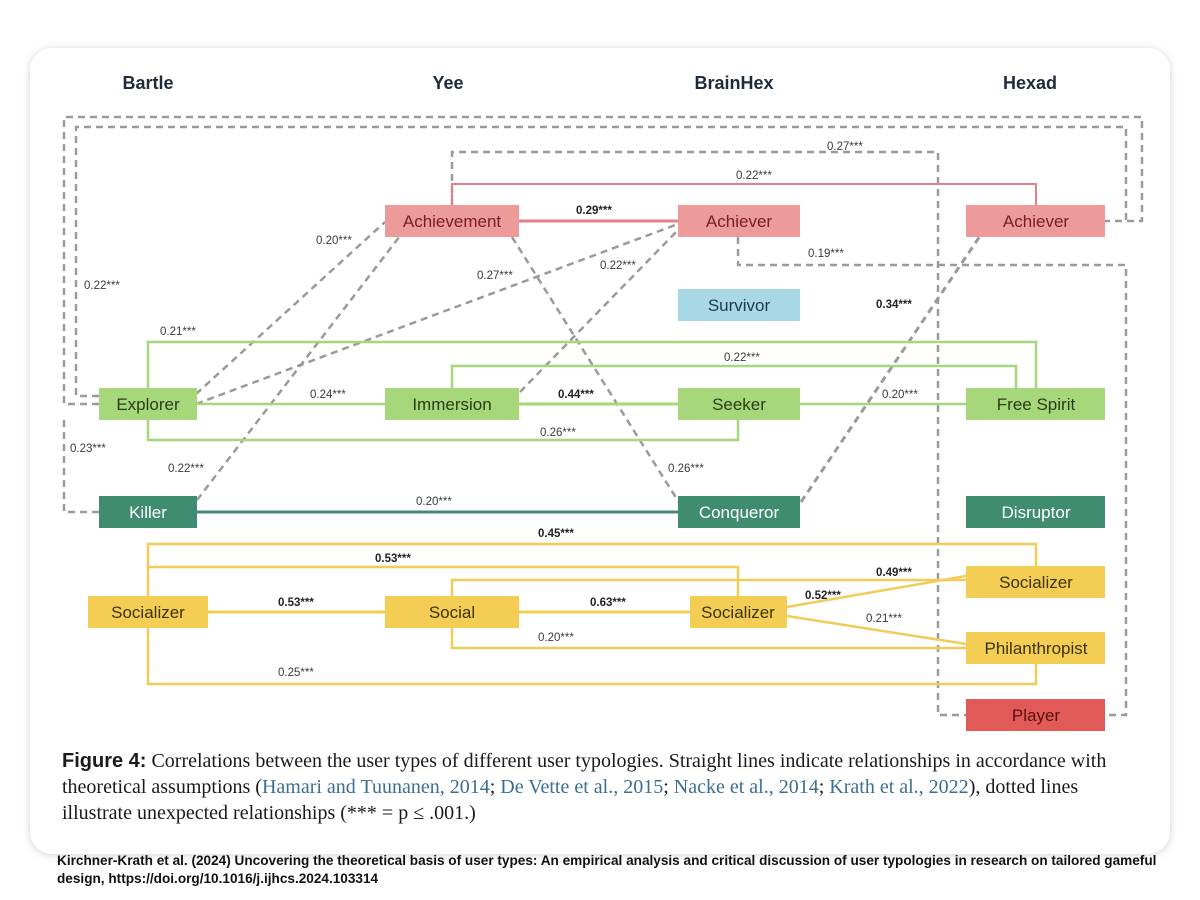  Describe the element at coordinates (328, 395) in the screenshot. I see `label-corr: 0.24***` at that location.